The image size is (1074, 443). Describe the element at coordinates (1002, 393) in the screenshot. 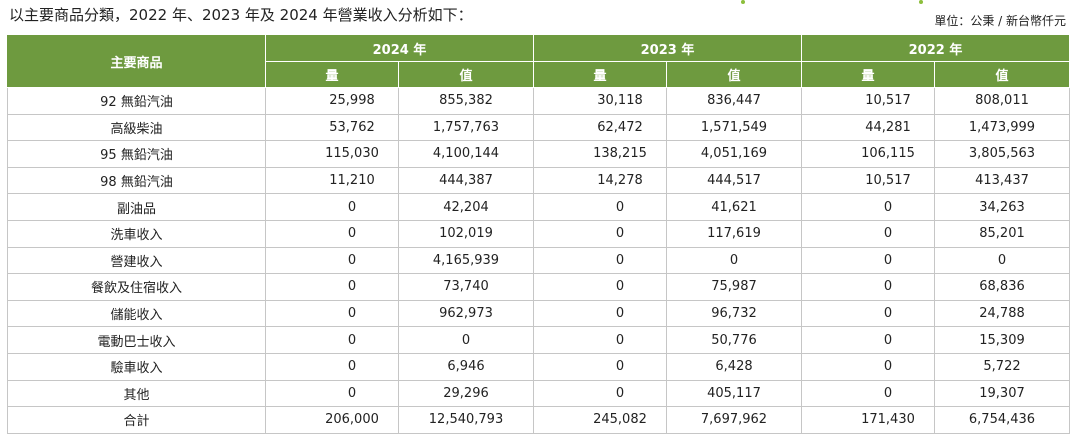

I see `cell-2022-value: 19,307` at that location.